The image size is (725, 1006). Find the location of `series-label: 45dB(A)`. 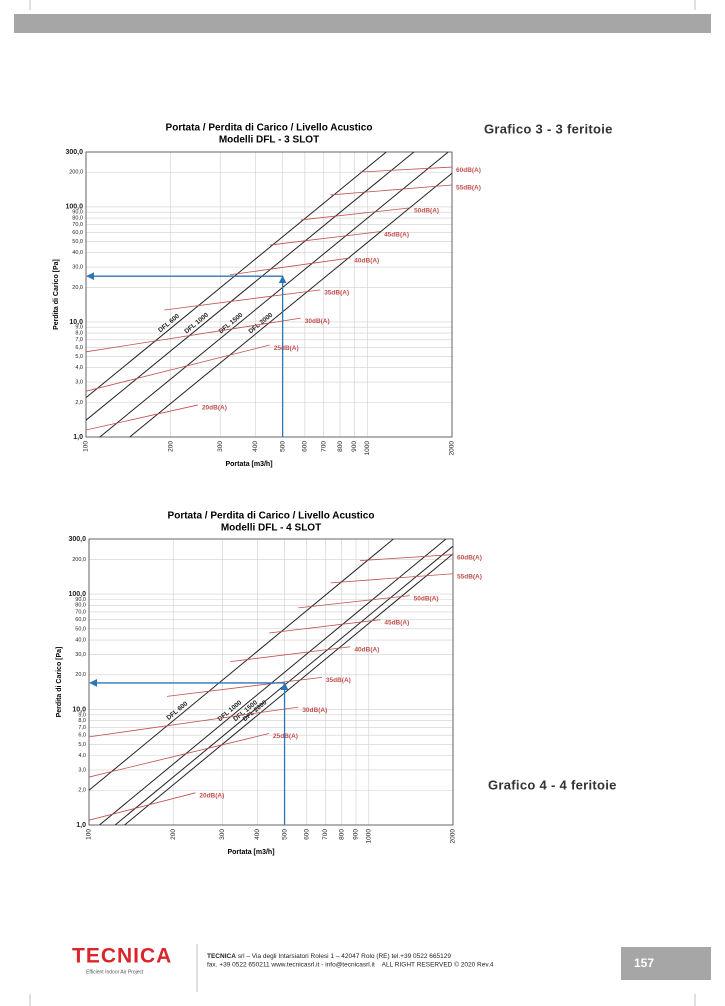

series-label: 45dB(A) is located at coordinates (396, 234).